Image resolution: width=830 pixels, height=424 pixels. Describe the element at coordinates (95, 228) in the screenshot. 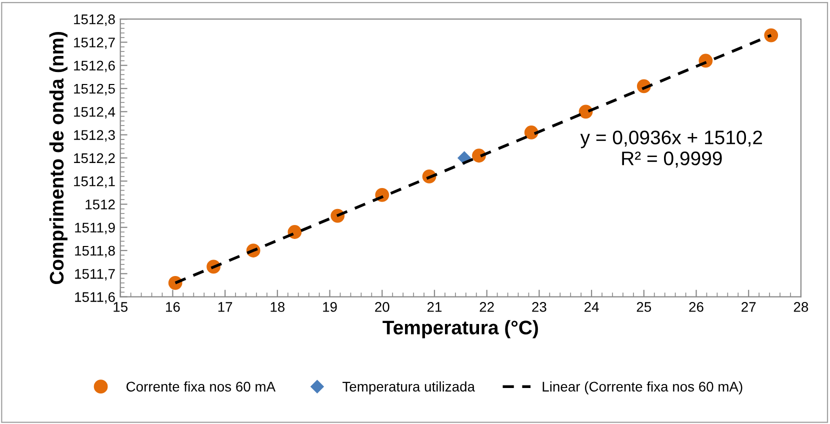

I see `y-tick-label: 1511,9` at that location.